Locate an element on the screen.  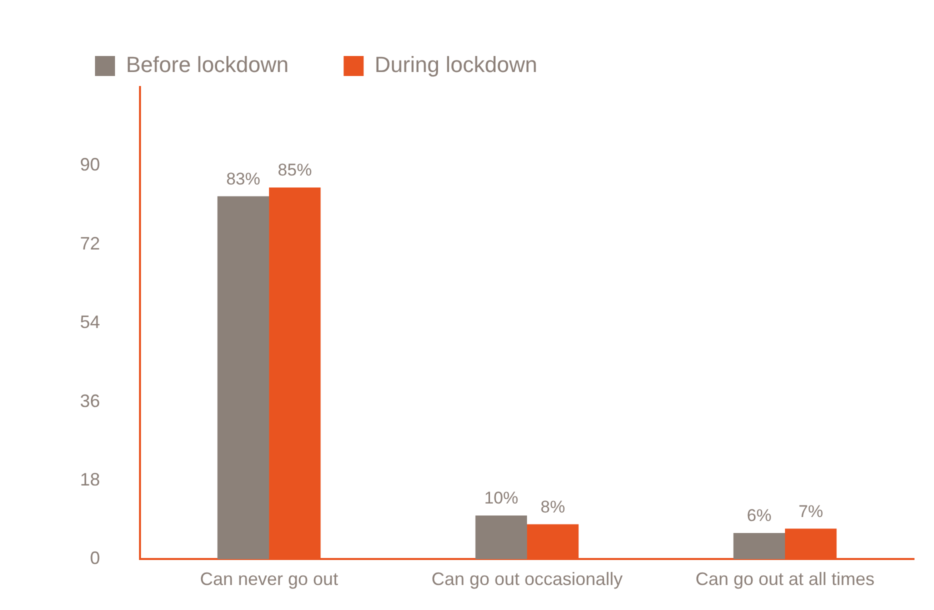
data-label: 10% is located at coordinates (501, 498).